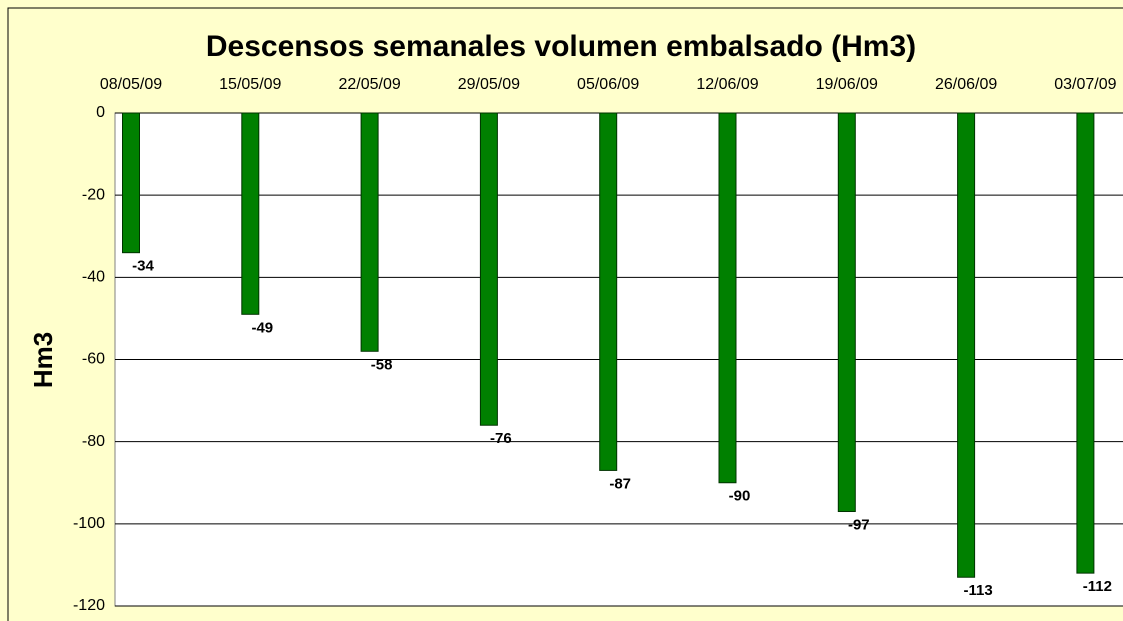 The width and height of the screenshot is (1123, 621). Describe the element at coordinates (143, 266) in the screenshot. I see `data-label: -34` at that location.